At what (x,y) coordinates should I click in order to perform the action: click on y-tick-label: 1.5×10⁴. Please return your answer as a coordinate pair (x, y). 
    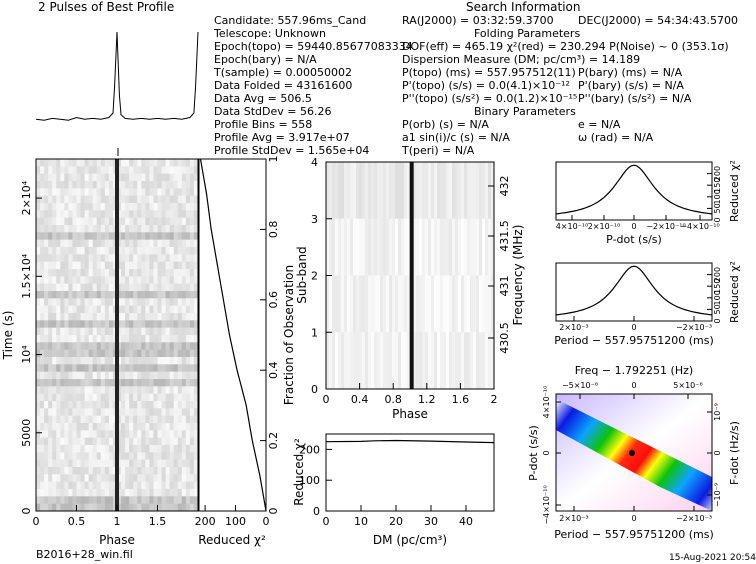
    Looking at the image, I should click on (26, 276).